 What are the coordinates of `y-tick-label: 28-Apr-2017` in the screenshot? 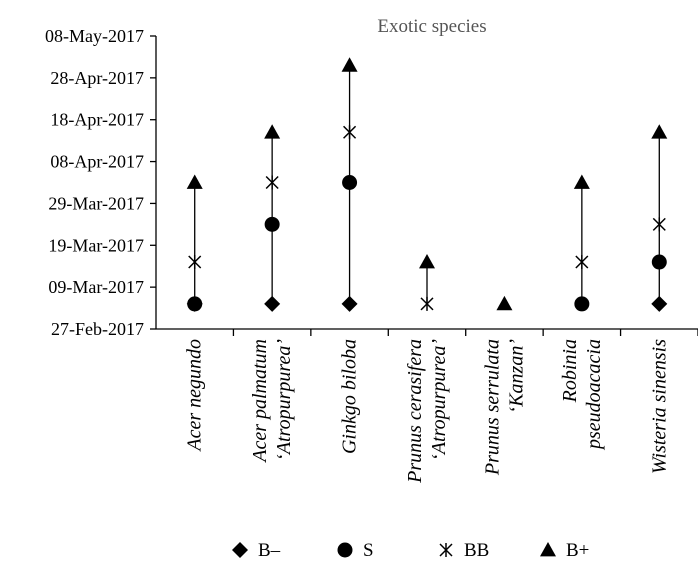 It's located at (97, 78).